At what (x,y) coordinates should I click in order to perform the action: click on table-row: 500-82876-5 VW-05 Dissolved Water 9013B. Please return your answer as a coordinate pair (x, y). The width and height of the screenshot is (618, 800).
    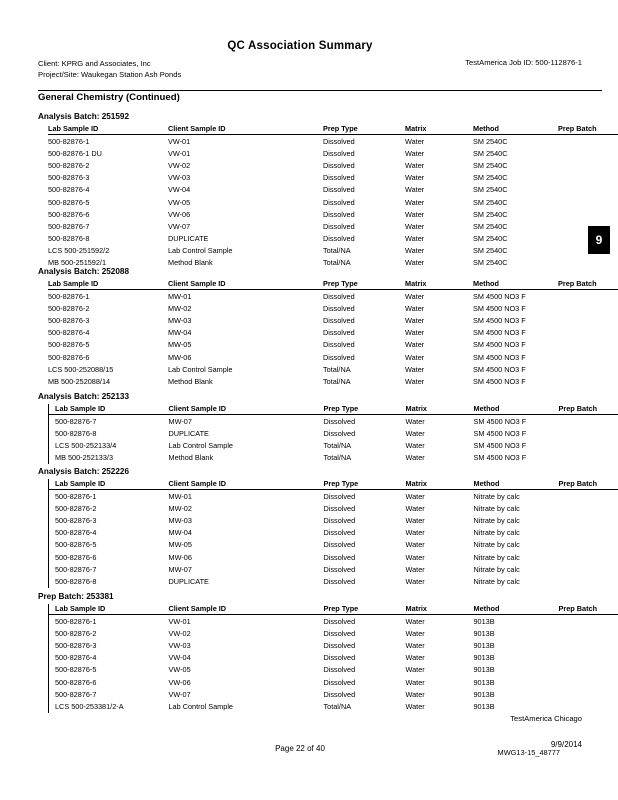
    Looking at the image, I should click on (333, 670).